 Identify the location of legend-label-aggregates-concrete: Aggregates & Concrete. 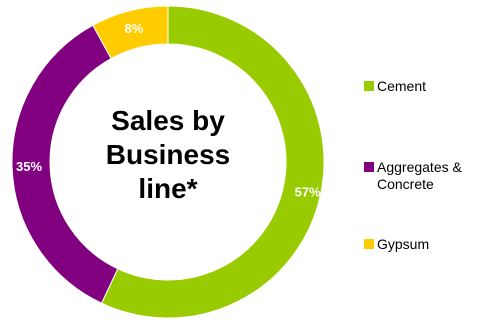
(419, 175).